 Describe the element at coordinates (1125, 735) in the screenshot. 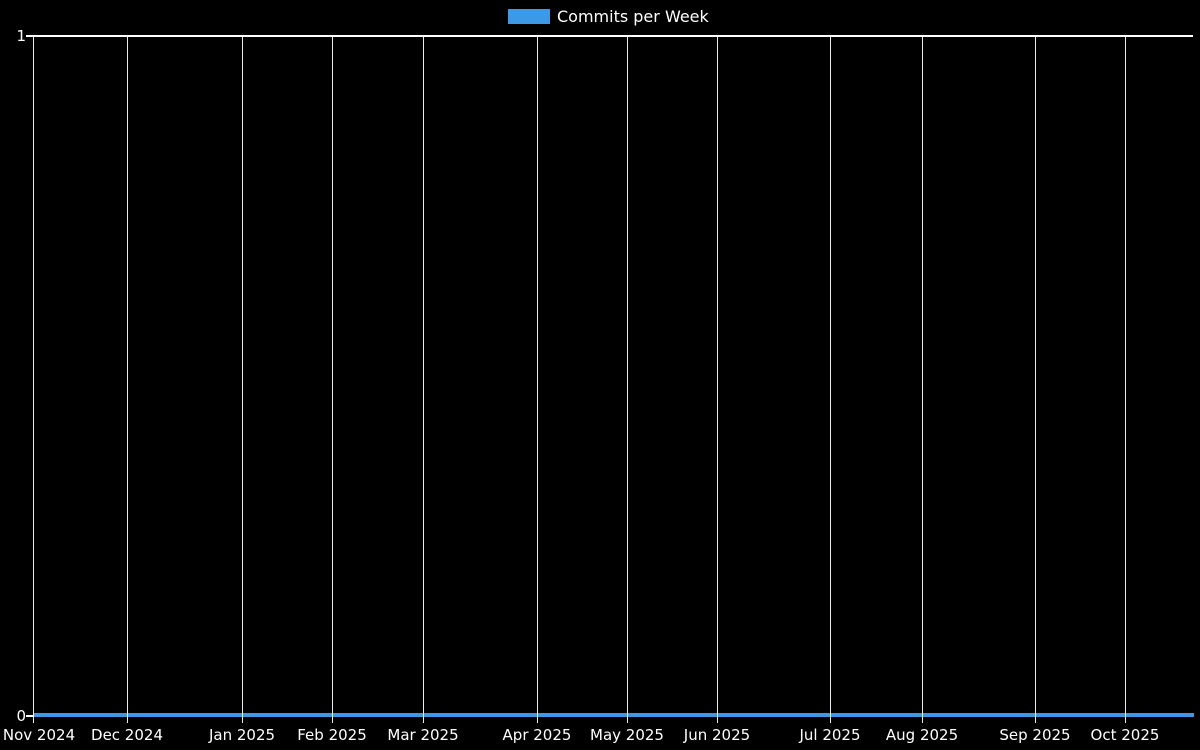

I see `x-tick-label: Oct 2025` at that location.